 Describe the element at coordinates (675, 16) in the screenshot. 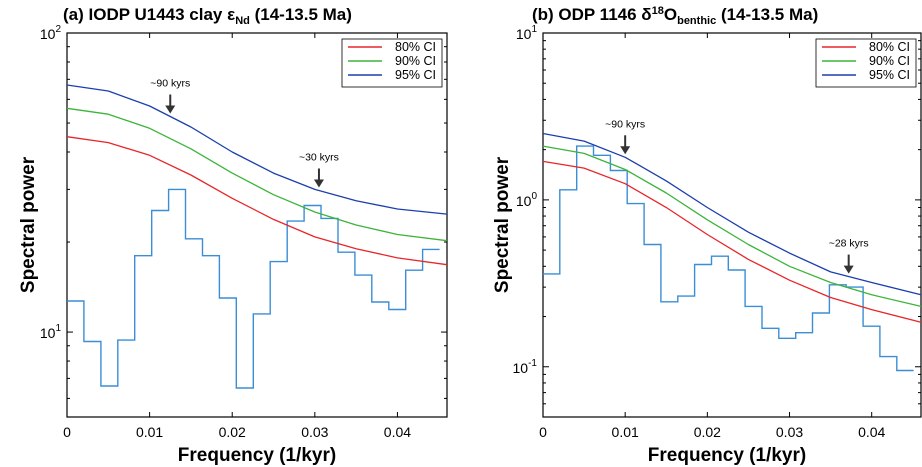

I see `panel-b-title: (b) ODP 1146 δ18Obenthic (14-13.5 Ma)` at that location.